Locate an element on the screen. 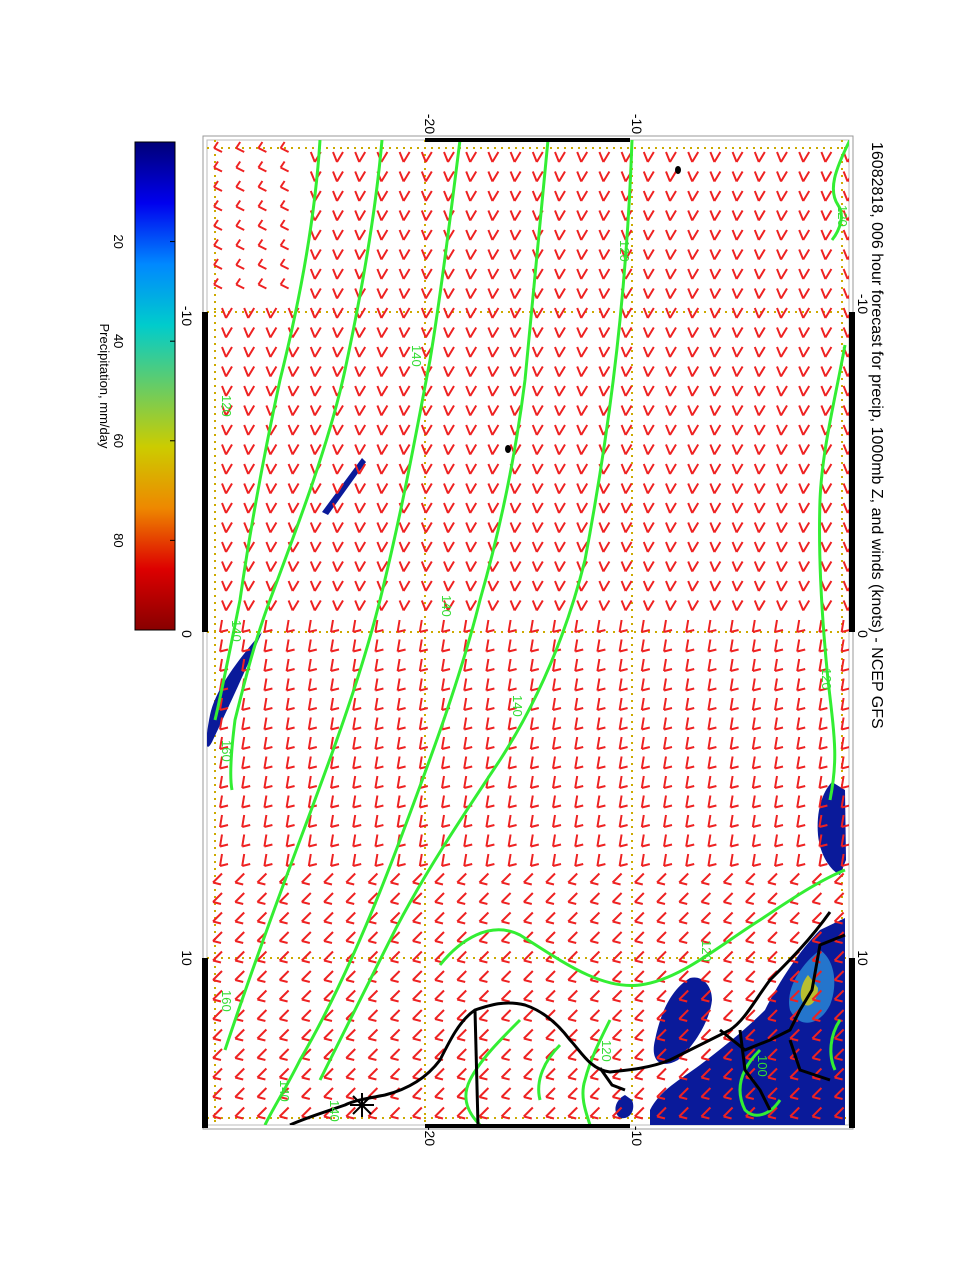 The image size is (978, 1265). top-lat-label: -20 is located at coordinates (430, 124).